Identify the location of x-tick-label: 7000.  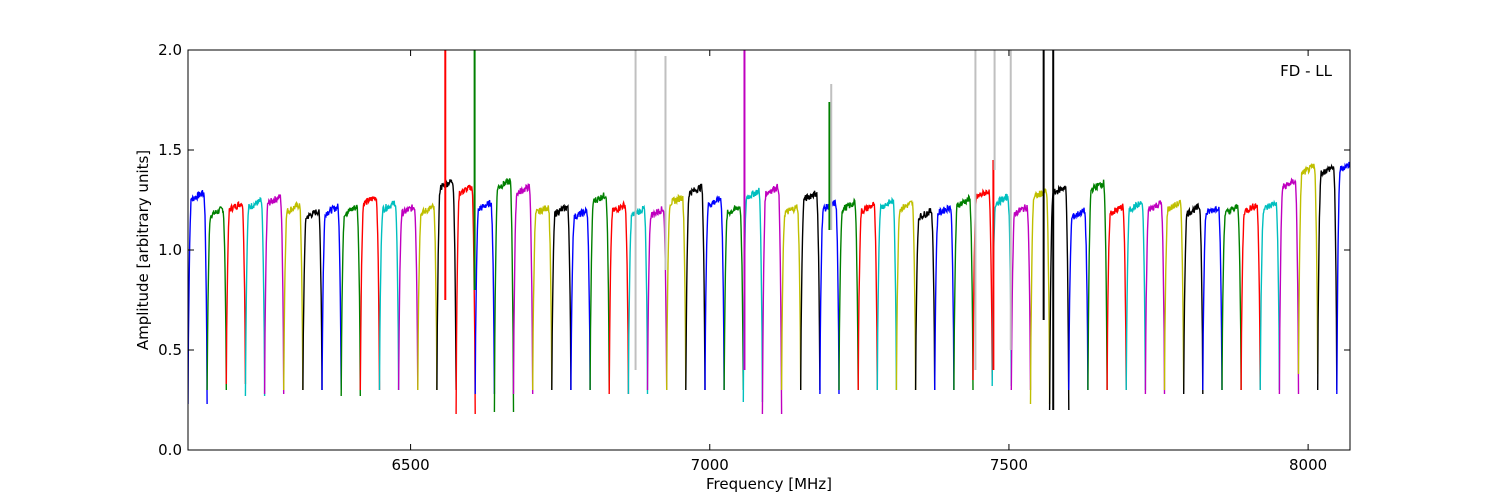
(710, 465).